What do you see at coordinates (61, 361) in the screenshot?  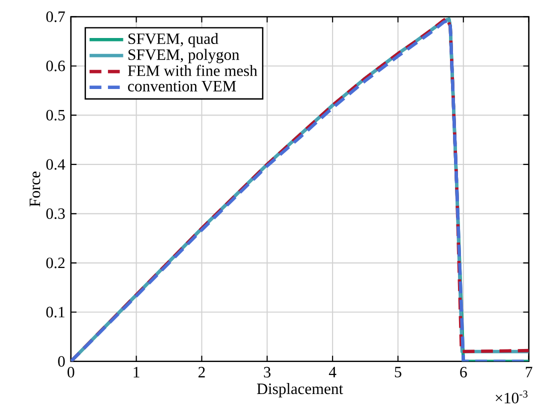 I see `y-tick-label: 0` at bounding box center [61, 361].